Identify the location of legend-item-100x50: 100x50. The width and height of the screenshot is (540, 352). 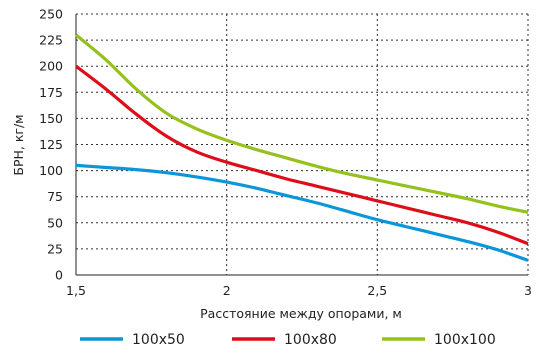
(132, 340).